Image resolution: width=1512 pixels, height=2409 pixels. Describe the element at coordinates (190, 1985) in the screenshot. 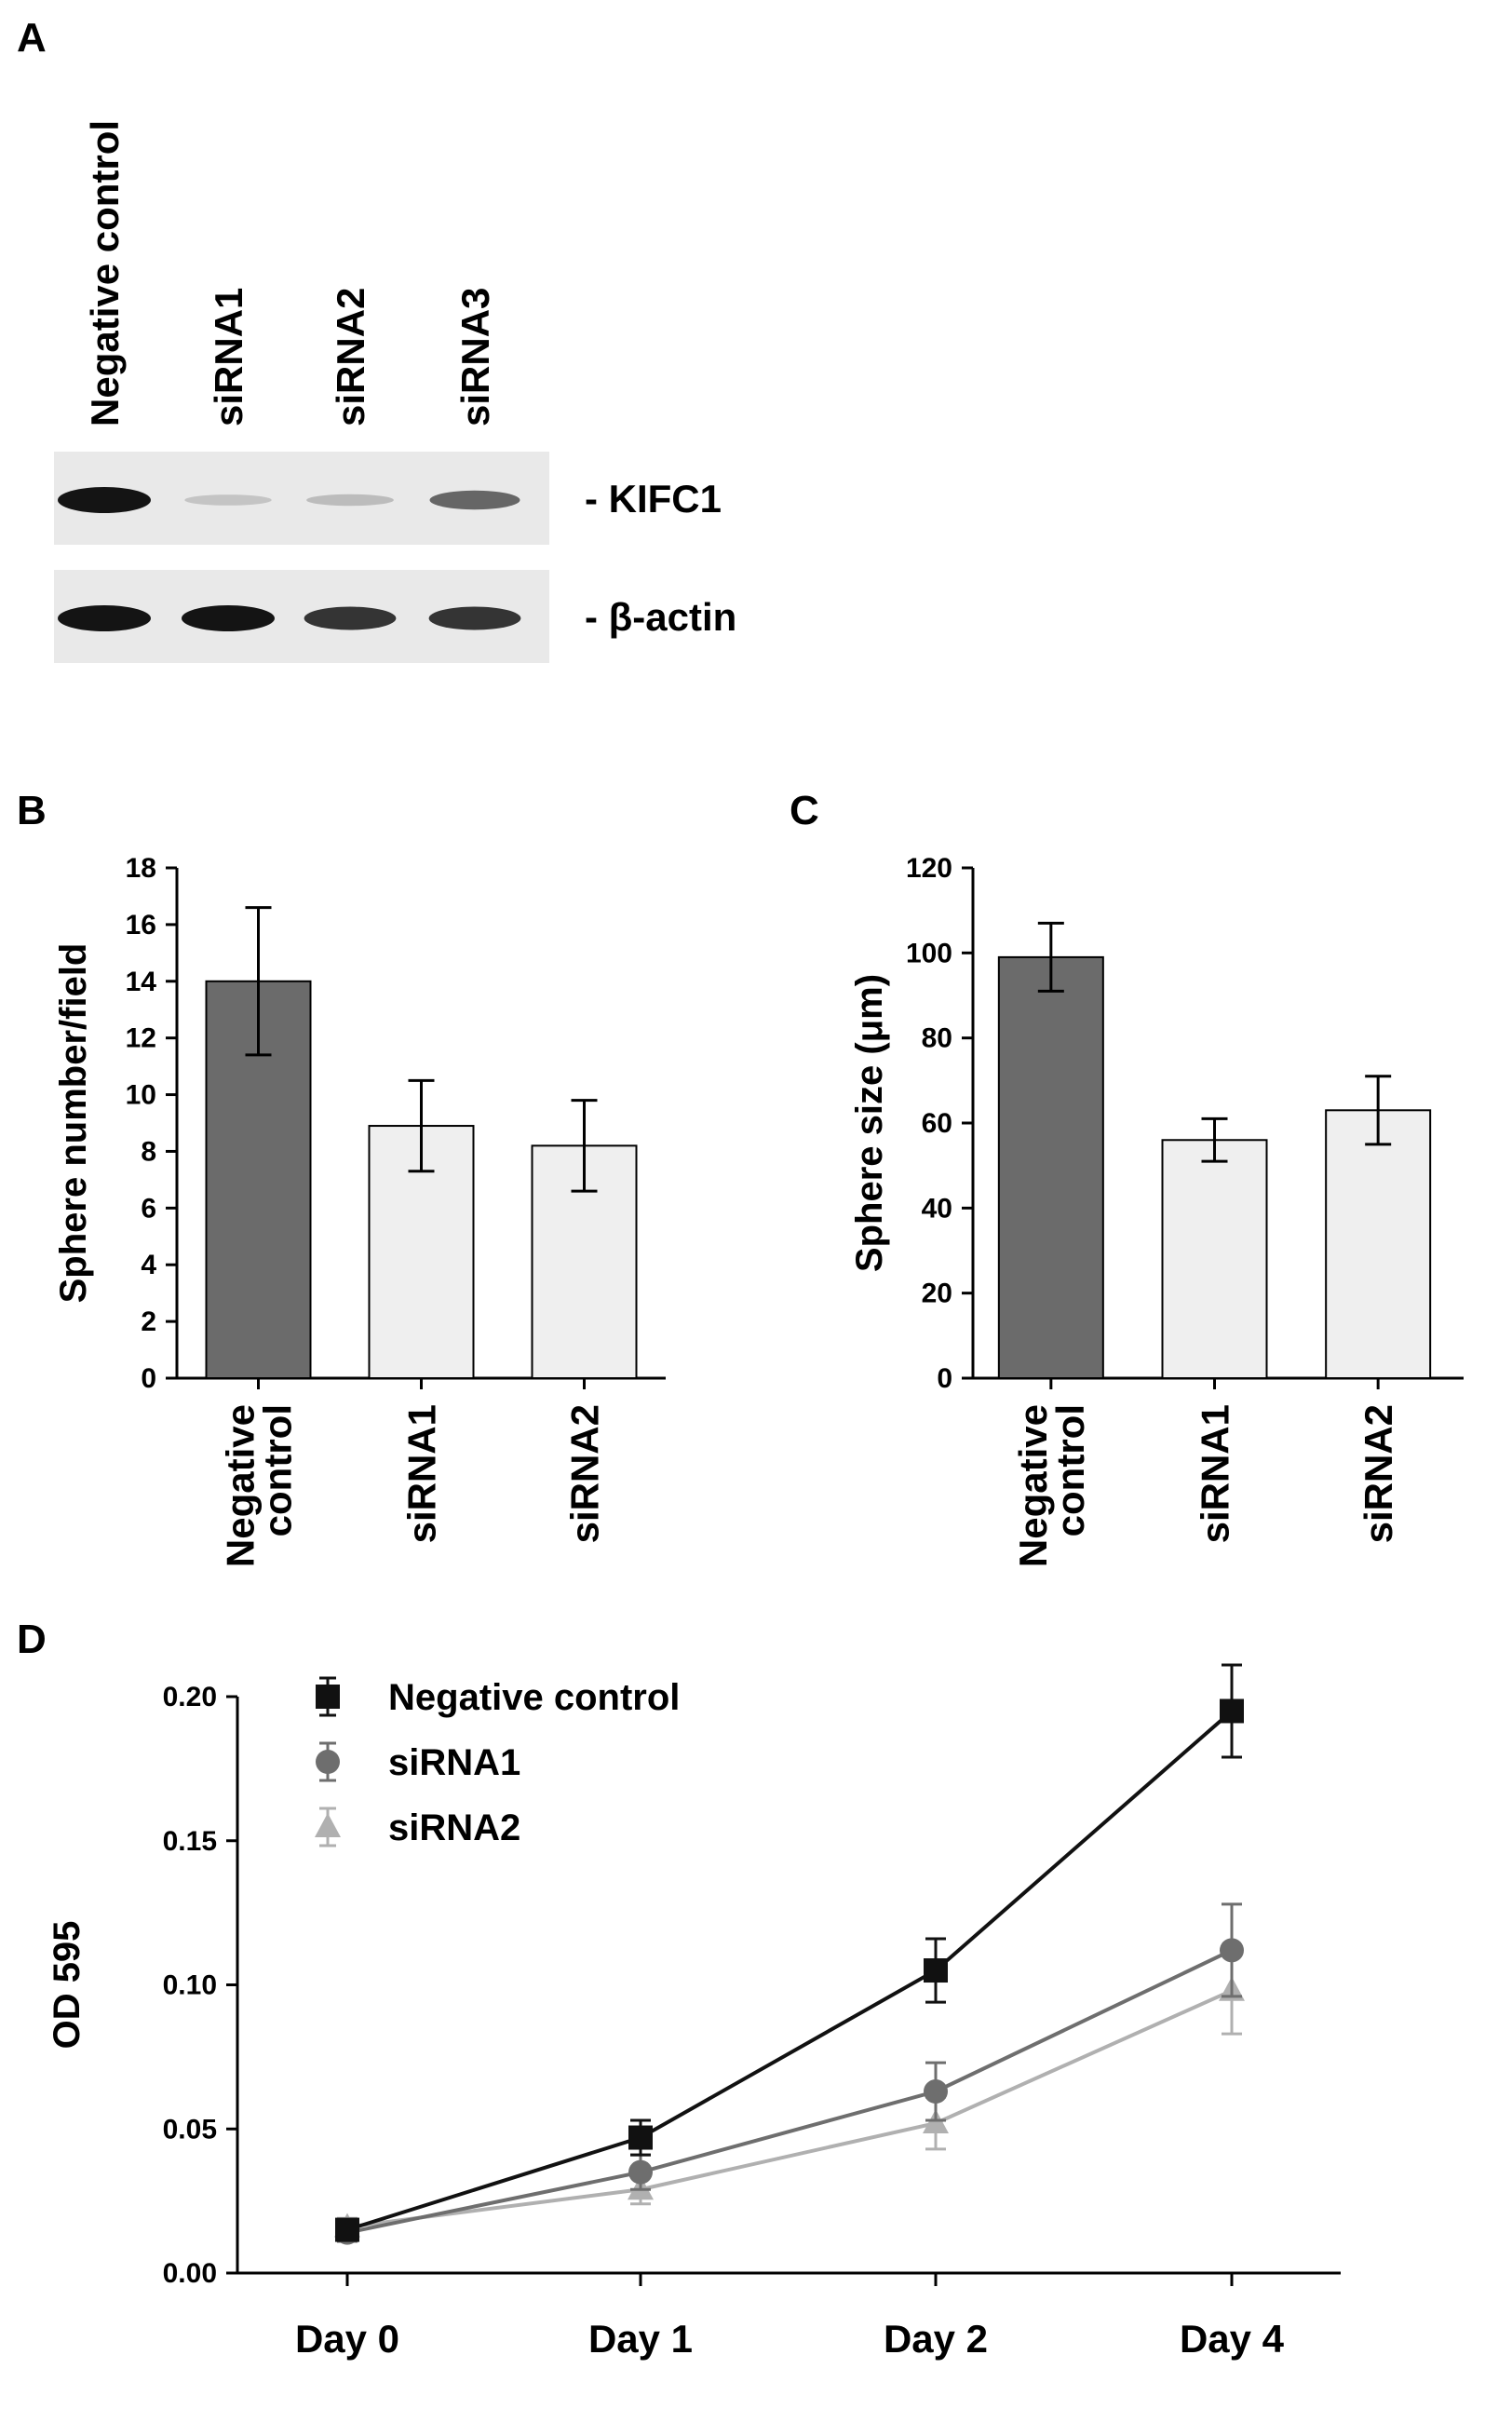

I see `y-tick-label: 0.10` at that location.